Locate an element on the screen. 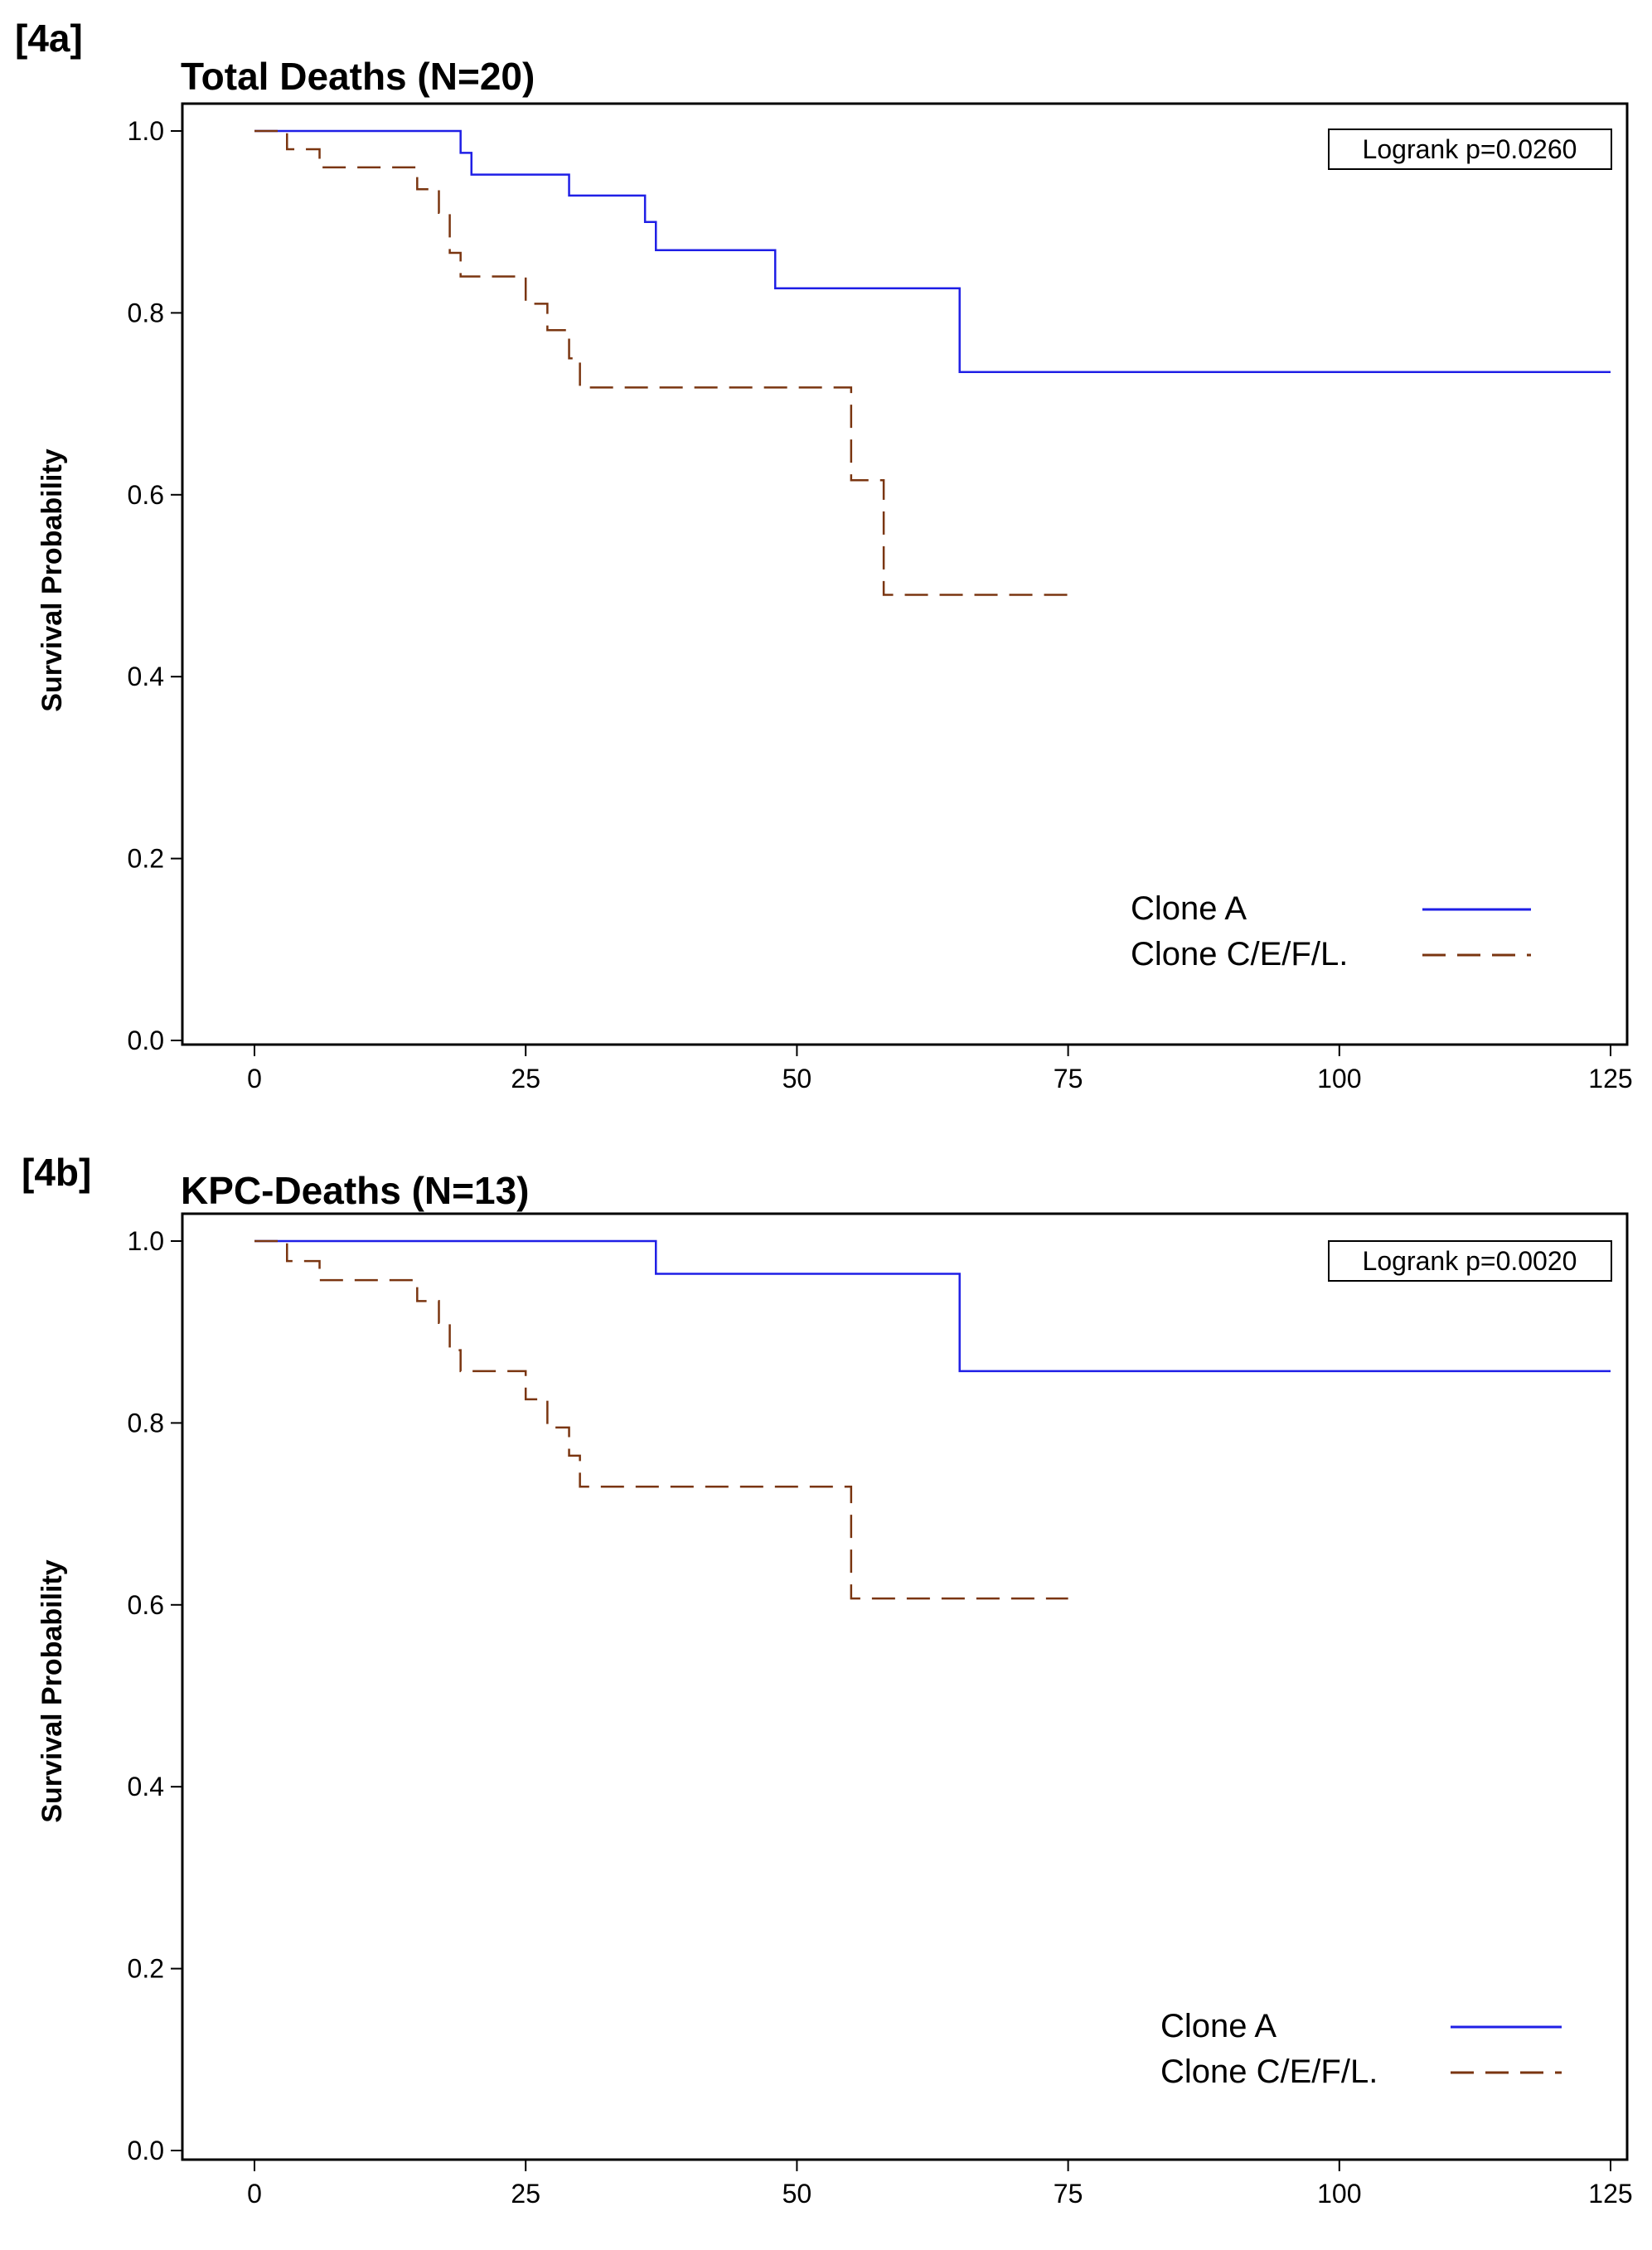  panel-label: [4b] is located at coordinates (56, 1172).